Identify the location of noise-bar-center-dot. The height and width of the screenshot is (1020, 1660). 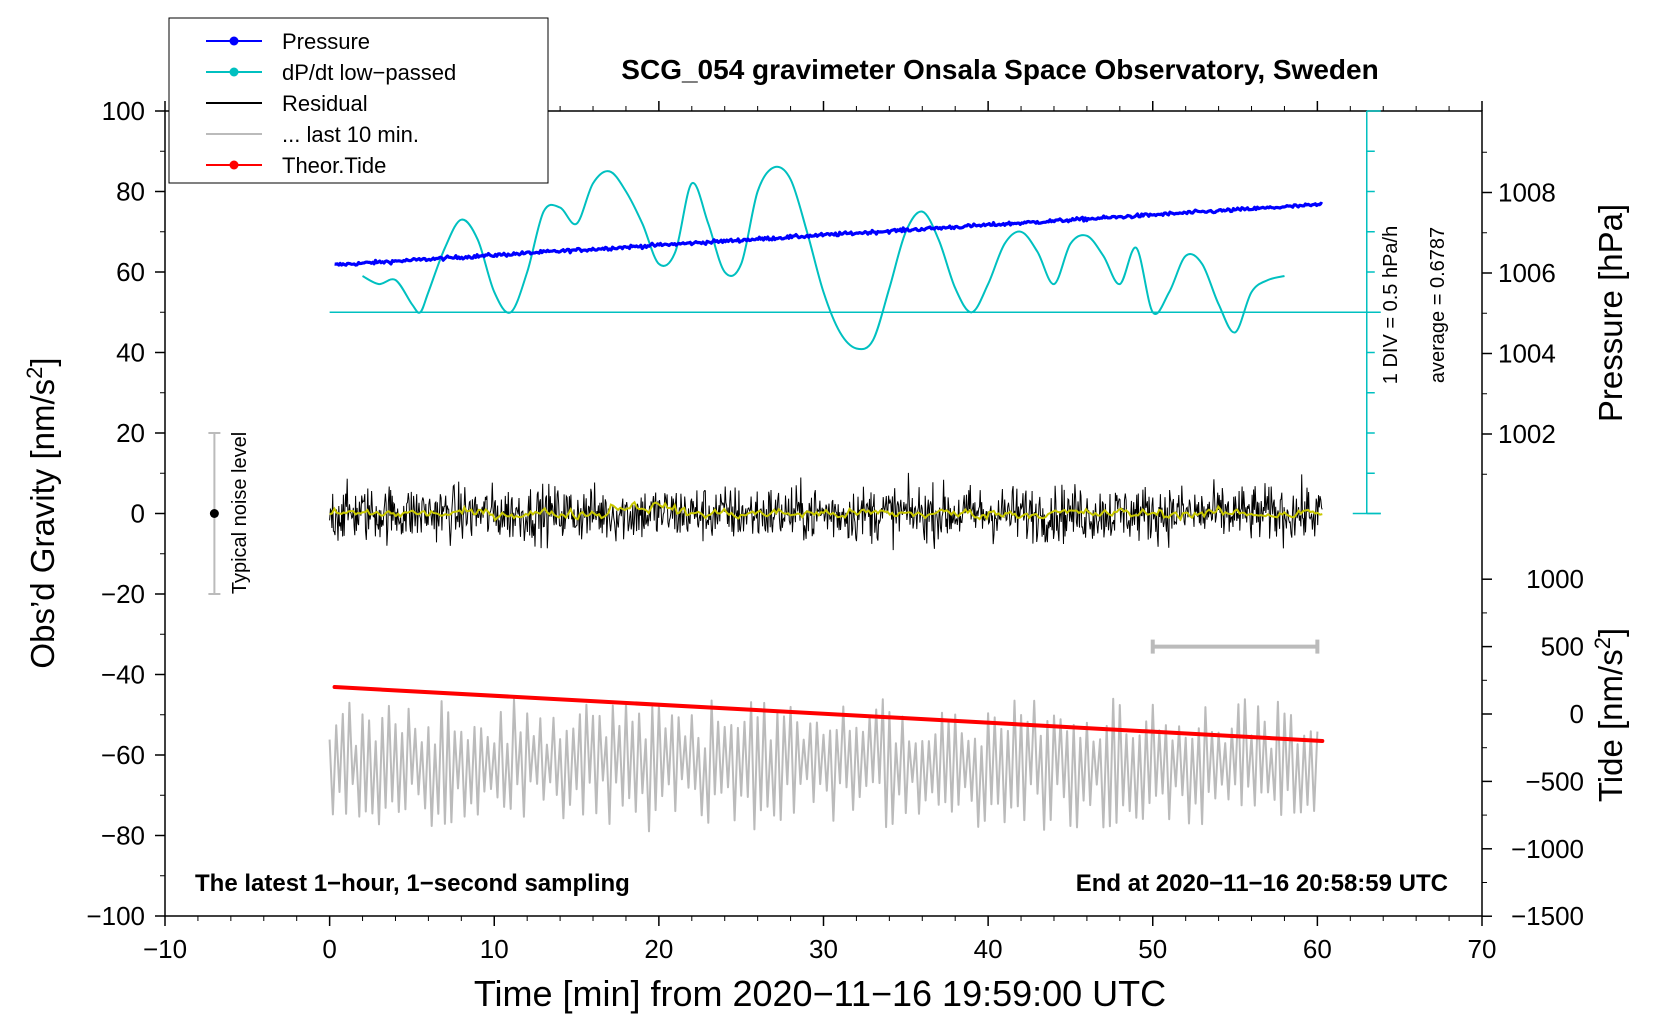
(214, 513).